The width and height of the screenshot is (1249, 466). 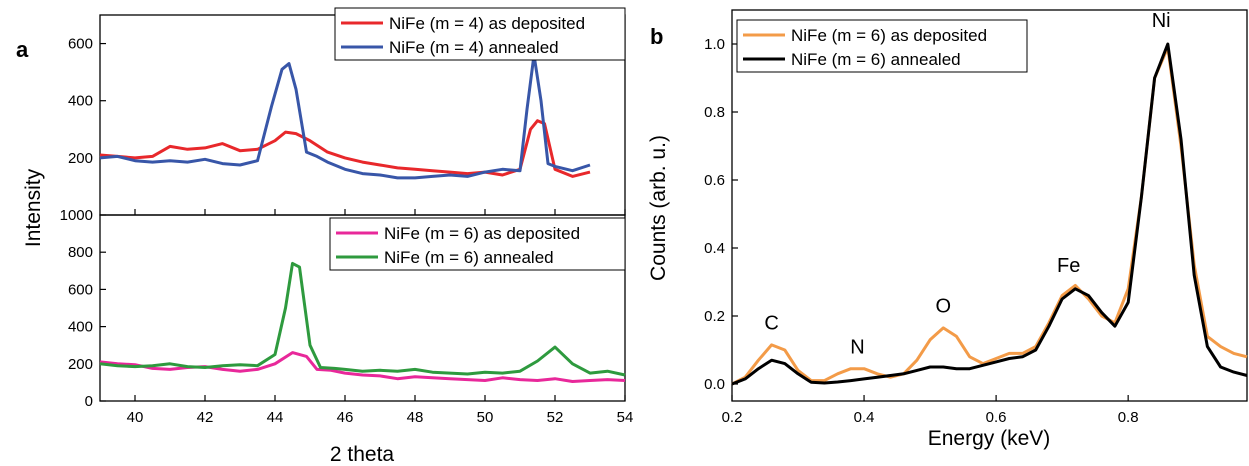 I want to click on x-tick-label: 42, so click(x=205, y=417).